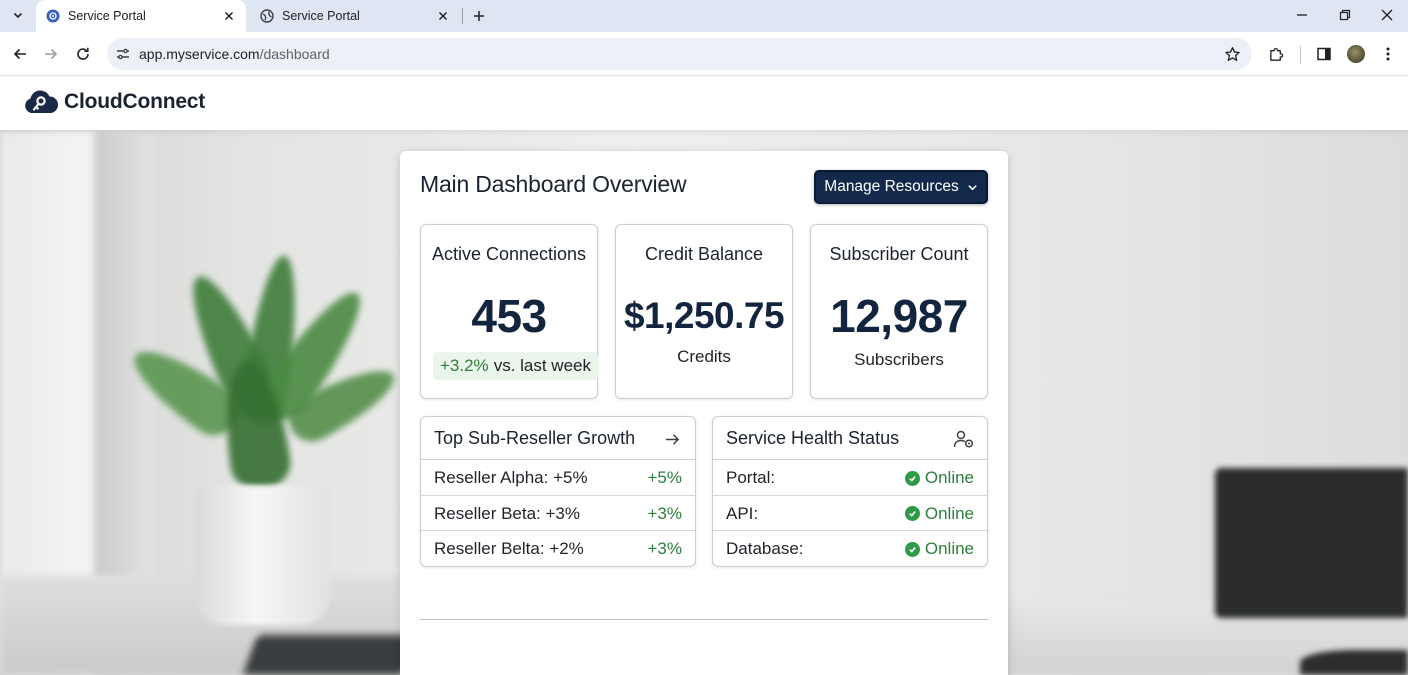  What do you see at coordinates (509, 548) in the screenshot?
I see `reseller-name: Reseller Belta: +2%` at bounding box center [509, 548].